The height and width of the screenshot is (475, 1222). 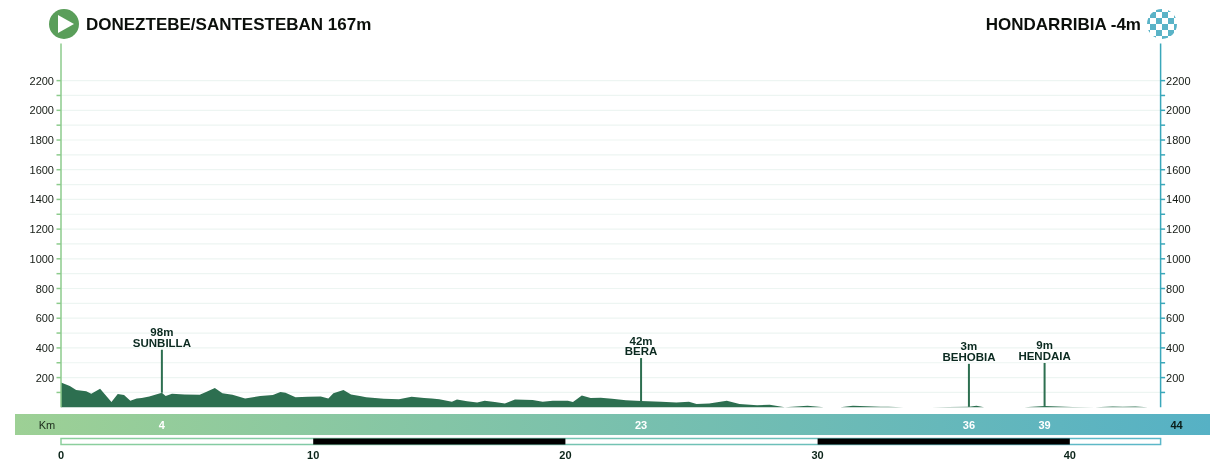 What do you see at coordinates (41, 229) in the screenshot?
I see `y-tick-label: 1200` at bounding box center [41, 229].